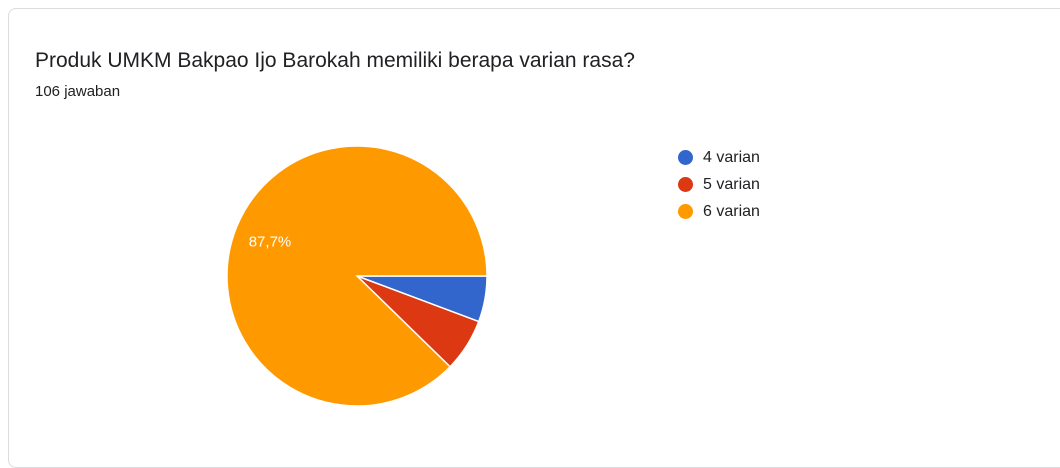 This screenshot has width=1060, height=468. What do you see at coordinates (78, 91) in the screenshot?
I see `response-count: 106 jawaban` at bounding box center [78, 91].